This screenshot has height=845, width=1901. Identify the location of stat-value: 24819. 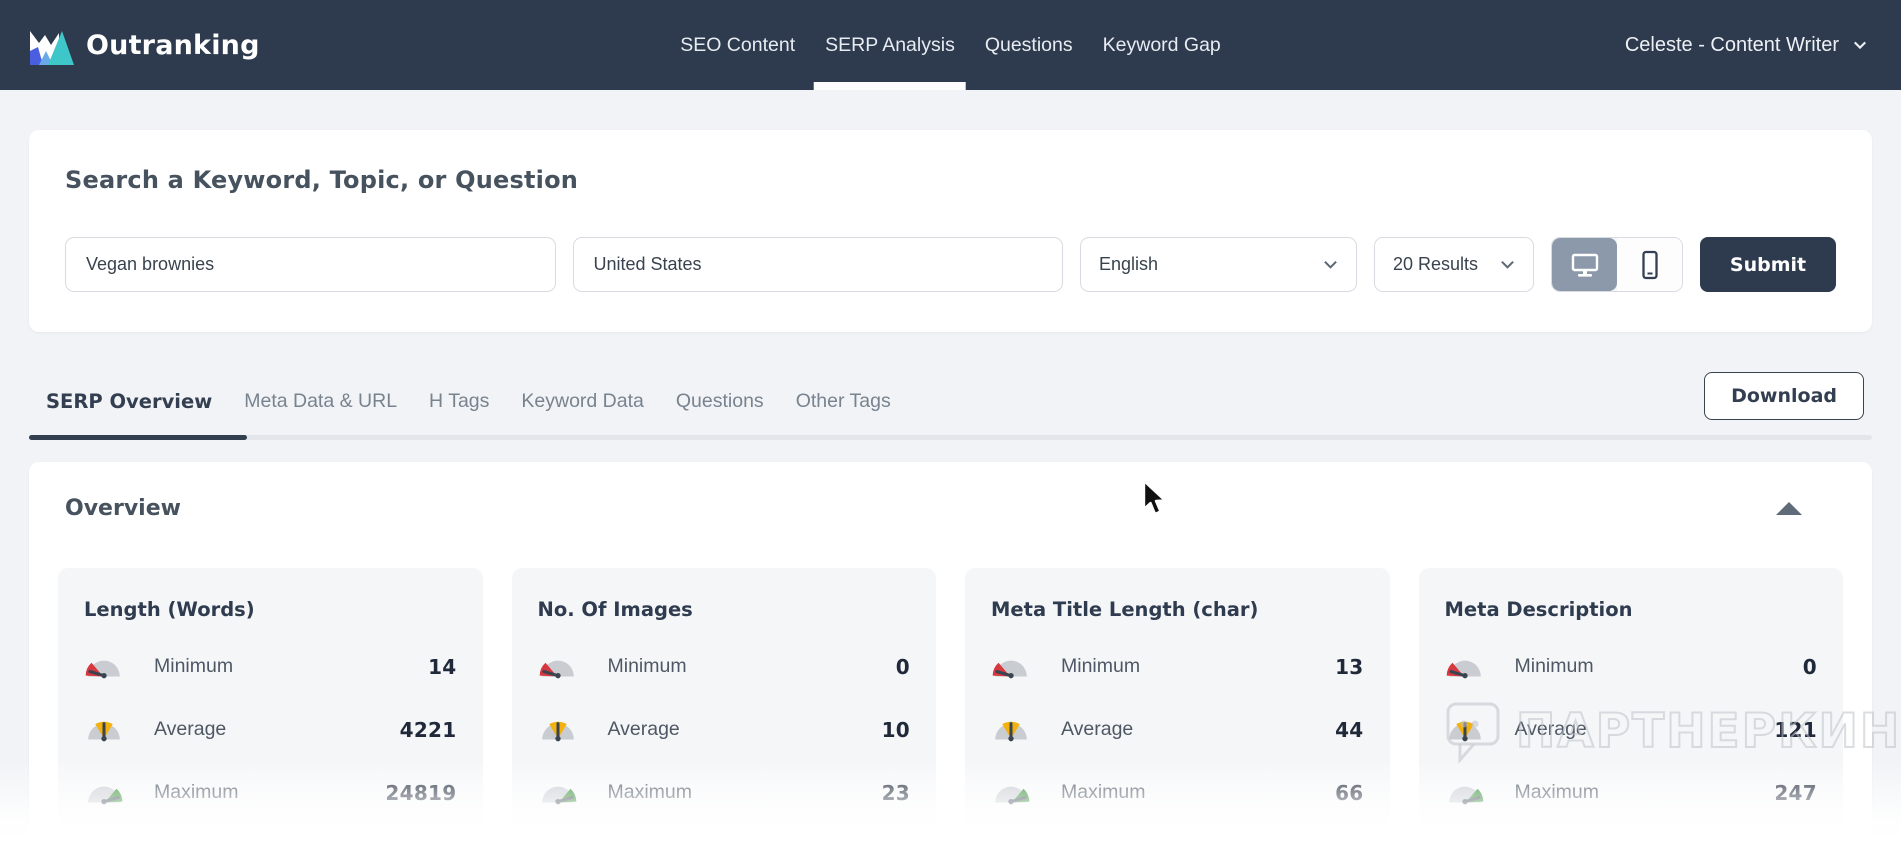
(421, 792).